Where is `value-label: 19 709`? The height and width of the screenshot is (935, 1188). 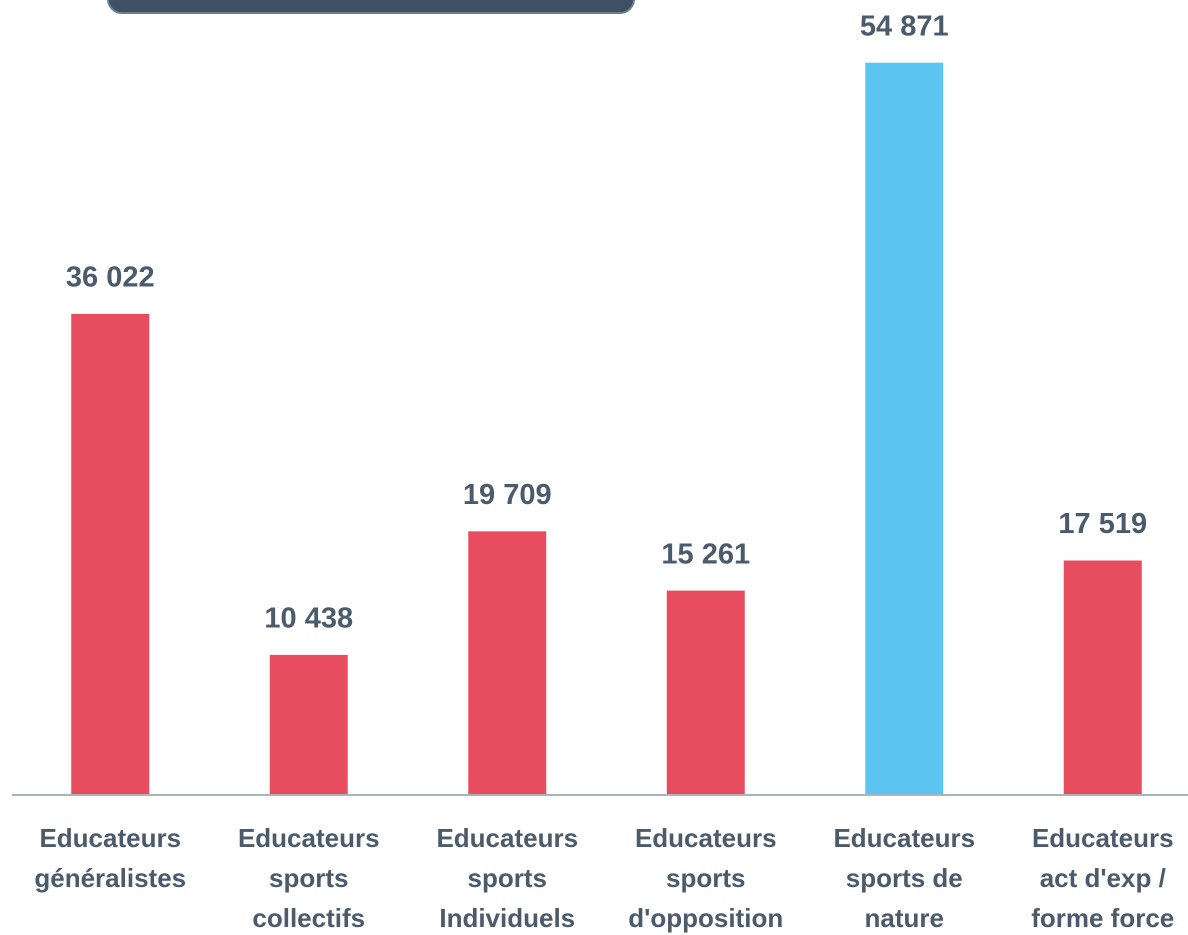 value-label: 19 709 is located at coordinates (507, 495).